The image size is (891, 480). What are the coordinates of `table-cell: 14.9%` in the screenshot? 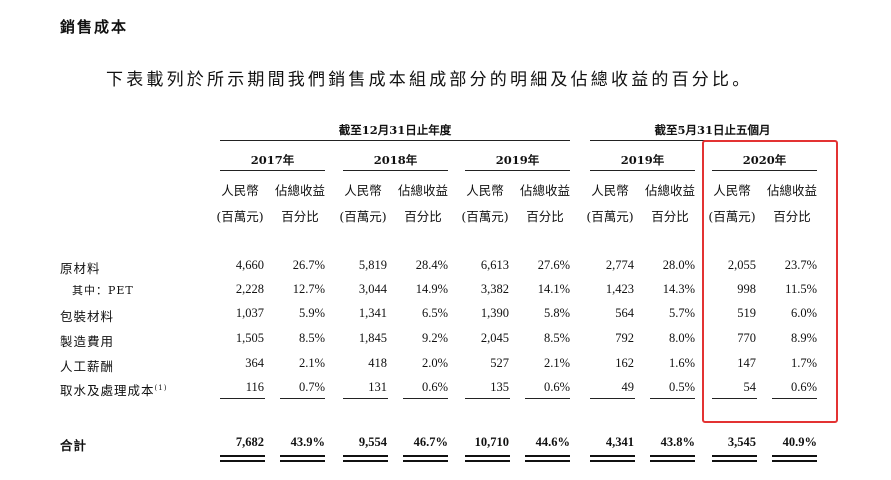 It's located at (431, 289).